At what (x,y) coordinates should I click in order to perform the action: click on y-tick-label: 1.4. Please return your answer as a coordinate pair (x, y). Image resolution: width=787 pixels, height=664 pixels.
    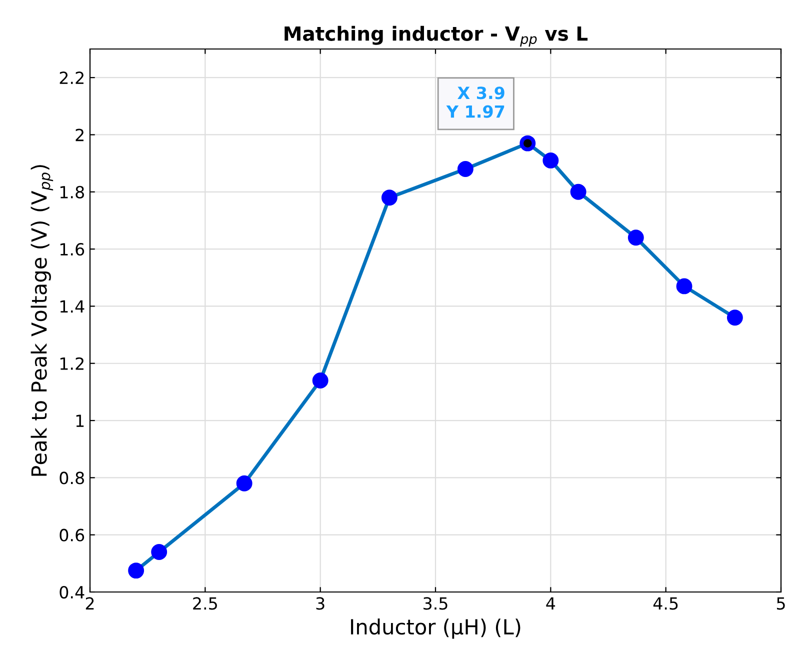
    Looking at the image, I should click on (72, 306).